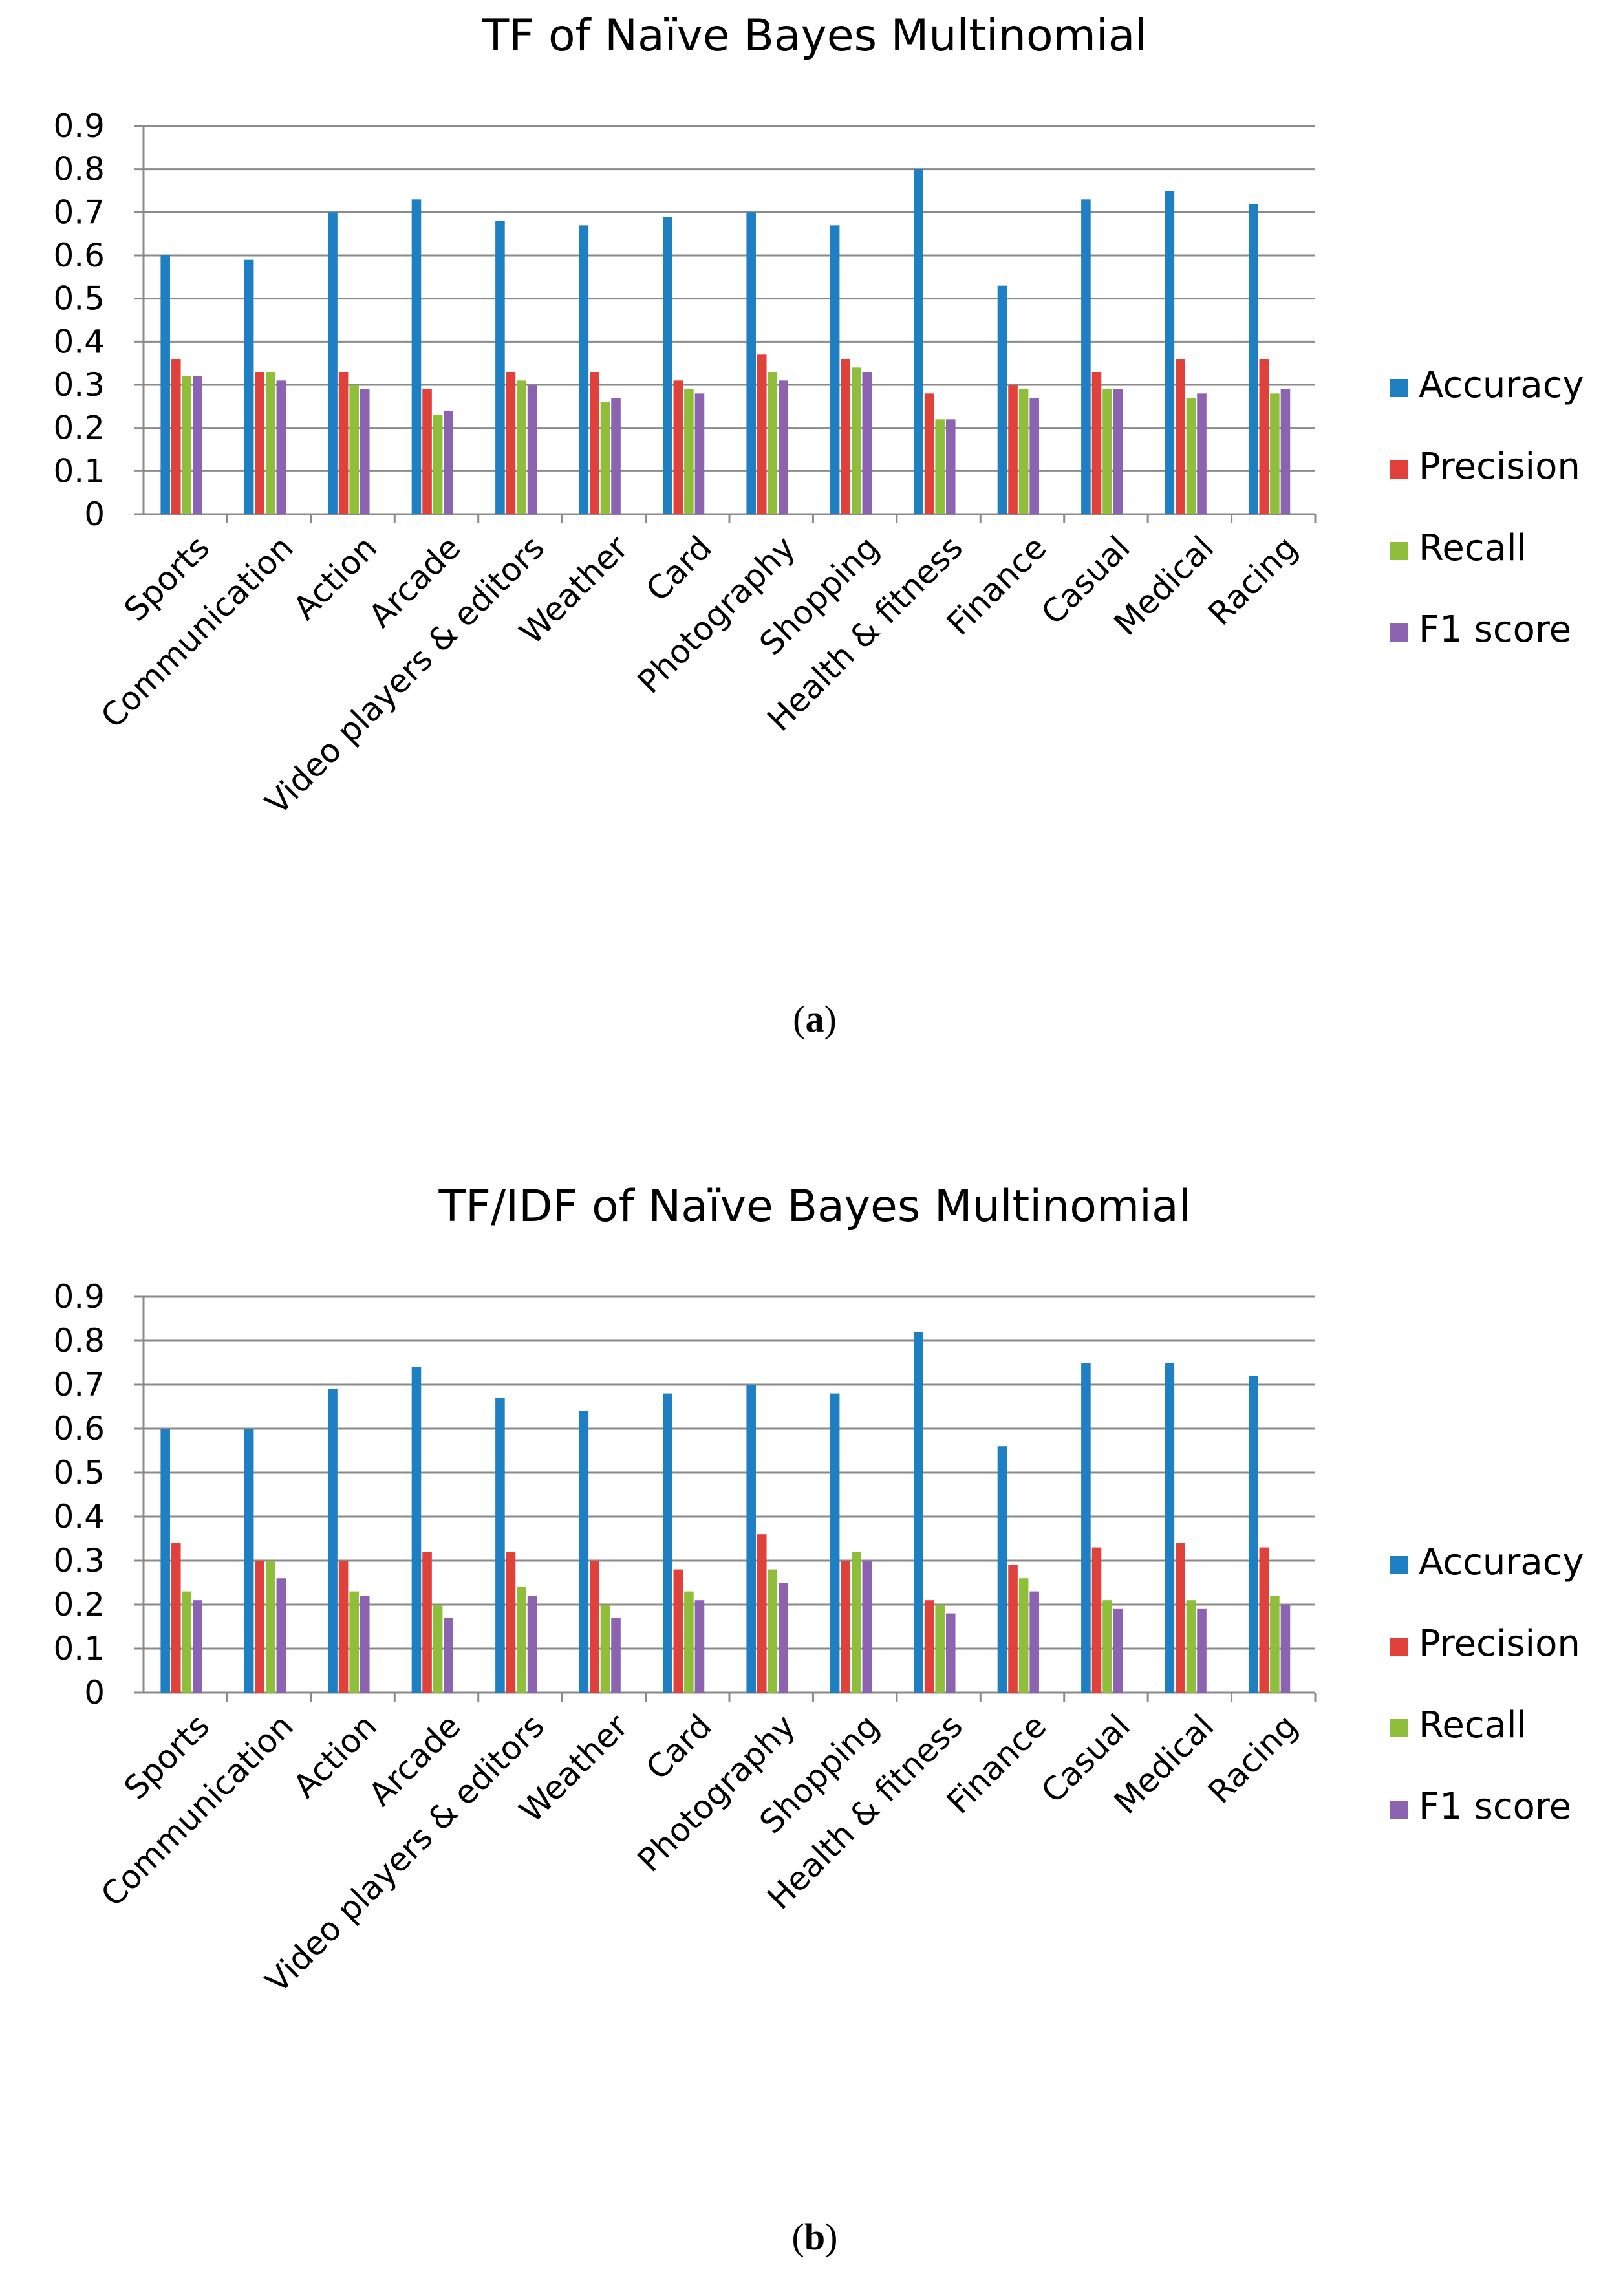 This screenshot has height=2296, width=1623. I want to click on legend-label: Precision, so click(1500, 1644).